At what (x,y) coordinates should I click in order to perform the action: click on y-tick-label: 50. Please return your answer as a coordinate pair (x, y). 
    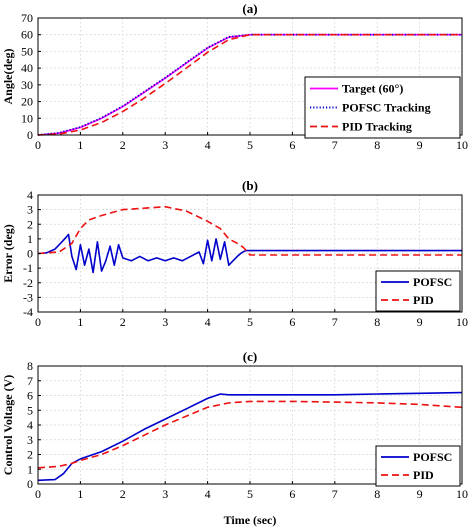
    Looking at the image, I should click on (27, 51).